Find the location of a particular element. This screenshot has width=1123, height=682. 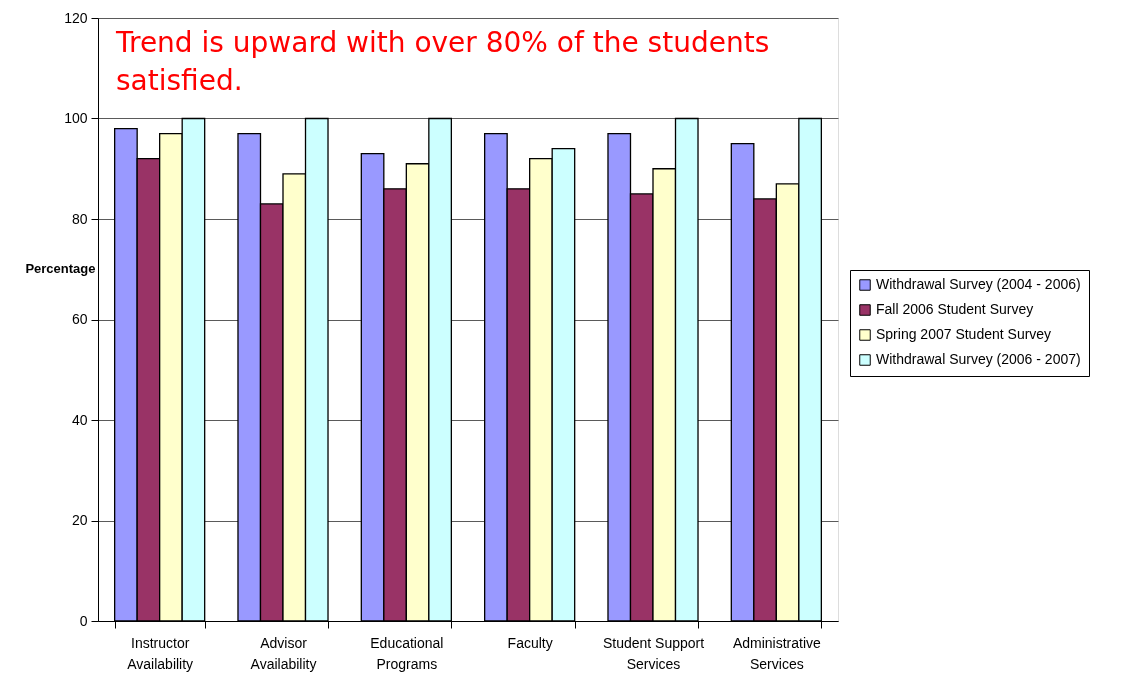

x-tick-label: Administrative Services is located at coordinates (776, 653).